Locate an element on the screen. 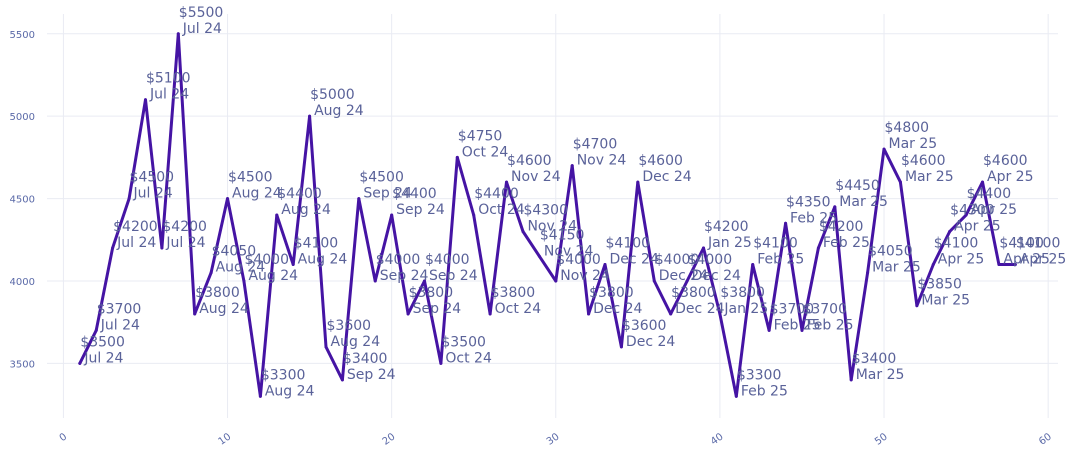  y-tick-label: 4500 is located at coordinates (22, 200).